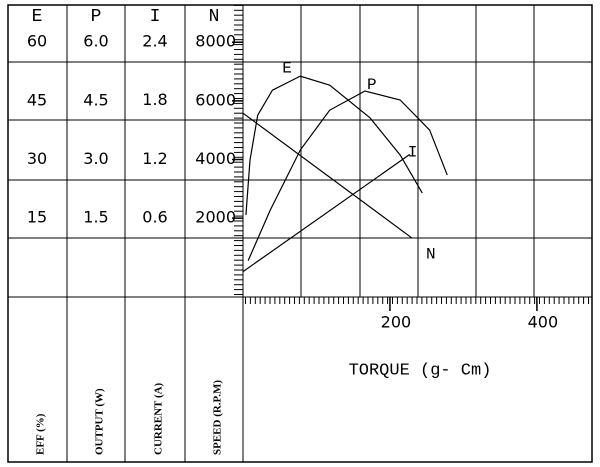  I want to click on axis-unit-label: EFF (%), so click(41, 434).